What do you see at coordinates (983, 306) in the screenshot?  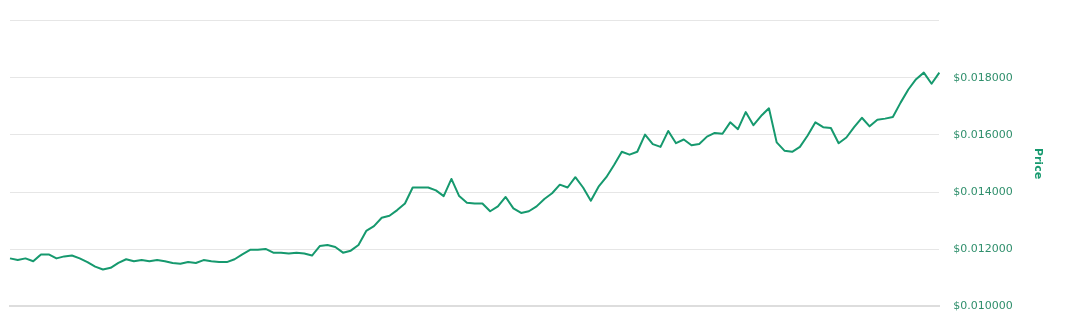 I see `y-tick-label: $0.010000` at bounding box center [983, 306].